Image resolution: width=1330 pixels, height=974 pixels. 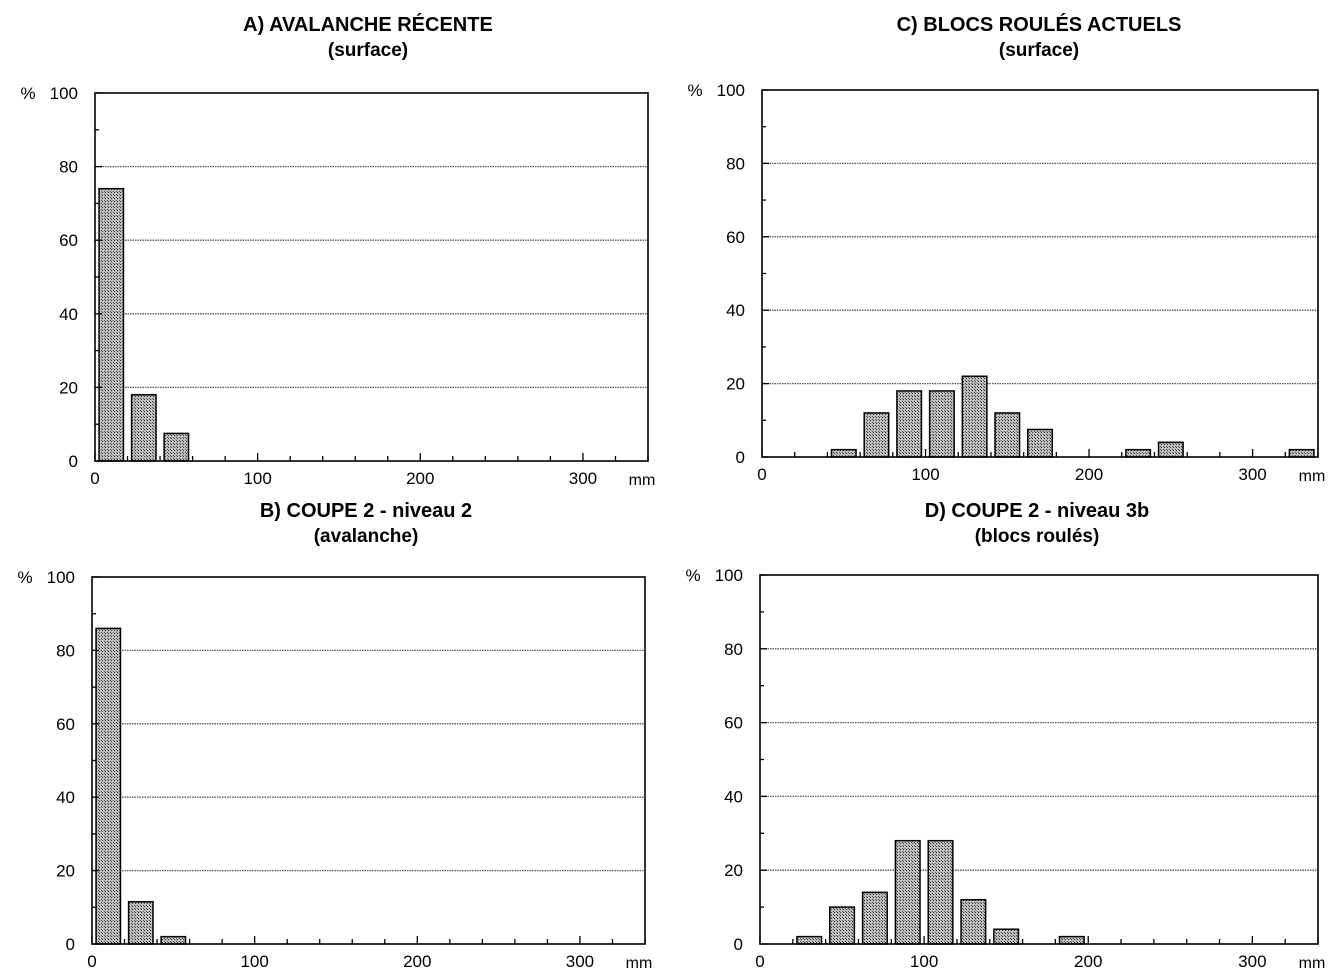 What do you see at coordinates (1037, 536) in the screenshot?
I see `chart-subtitle: (blocs roulés)` at bounding box center [1037, 536].